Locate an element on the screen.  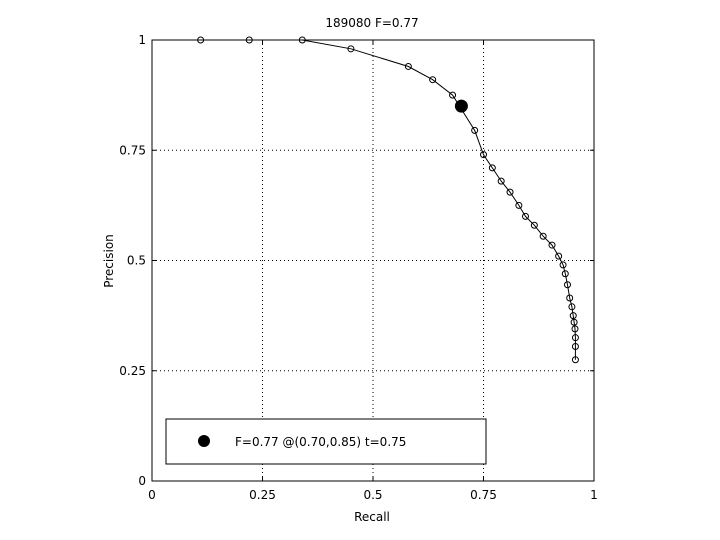
y-tick-labels: 0 0.25 0.5 0.75 1 is located at coordinates (132, 260).